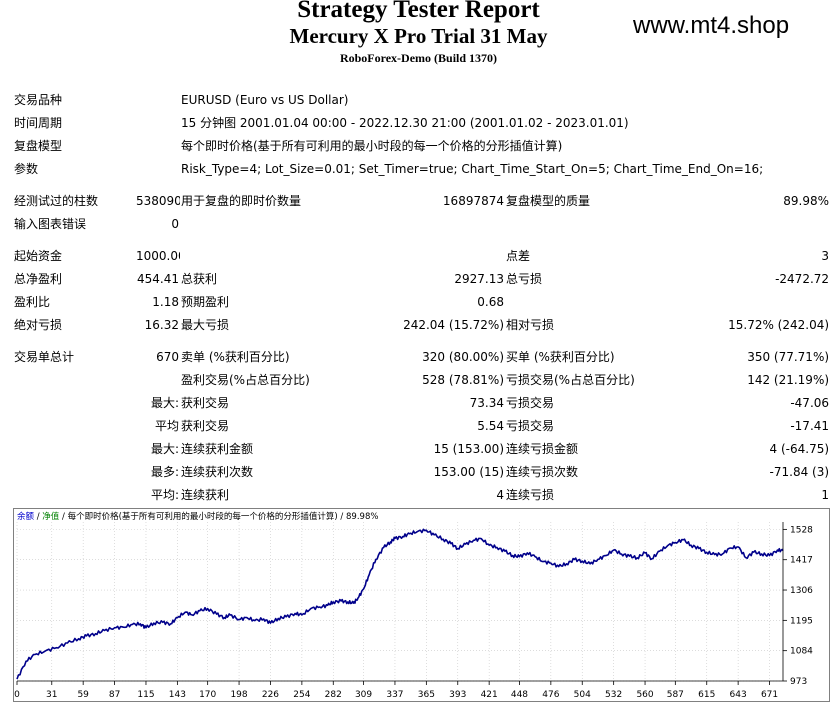 This screenshot has width=837, height=702. I want to click on maxdd-label: 最大亏损, so click(205, 325).